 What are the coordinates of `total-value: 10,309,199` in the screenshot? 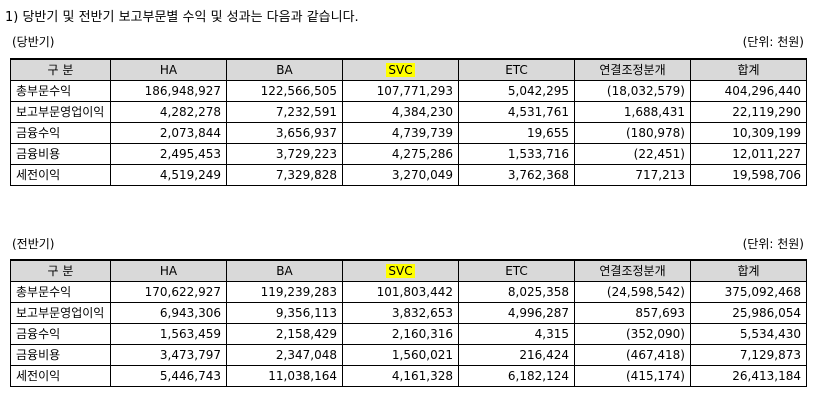 It's located at (748, 132).